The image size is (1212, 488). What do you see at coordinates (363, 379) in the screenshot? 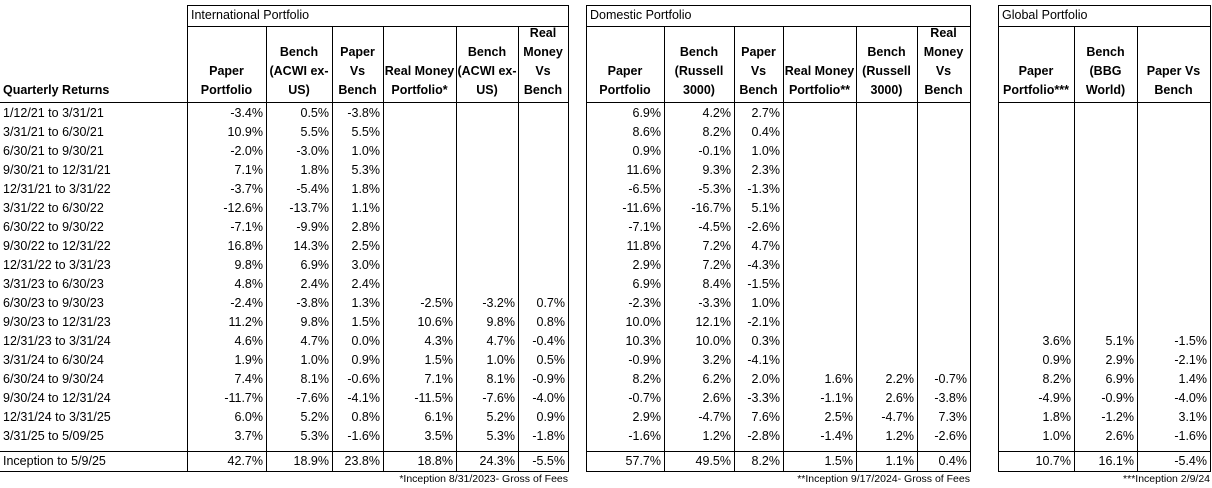
I see `table-row-value: -0.6%` at bounding box center [363, 379].